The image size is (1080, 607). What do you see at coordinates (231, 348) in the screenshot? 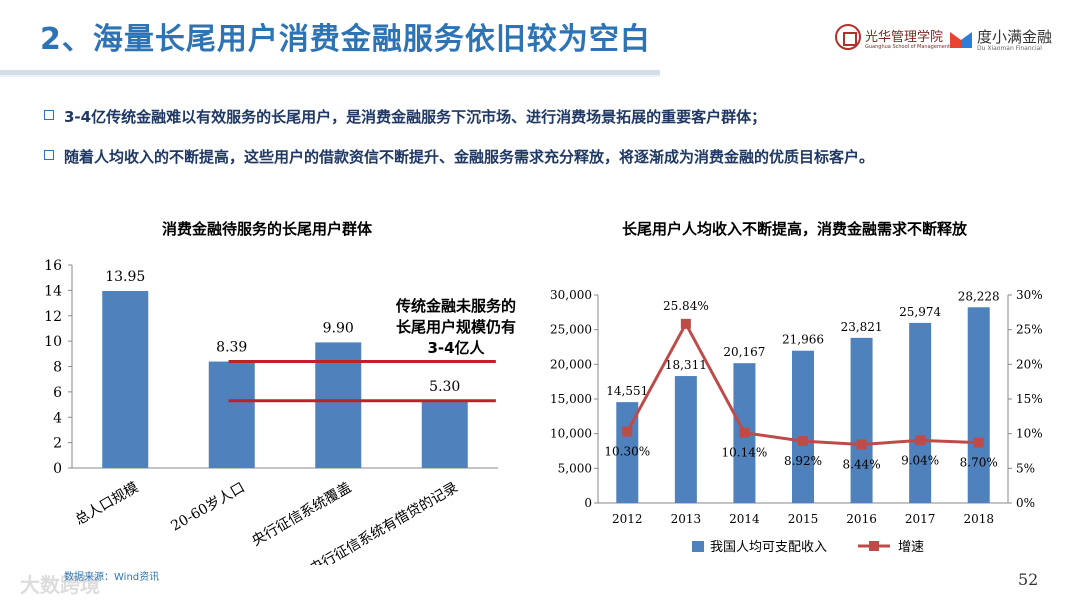
I see `data-label: 8.39` at bounding box center [231, 348].